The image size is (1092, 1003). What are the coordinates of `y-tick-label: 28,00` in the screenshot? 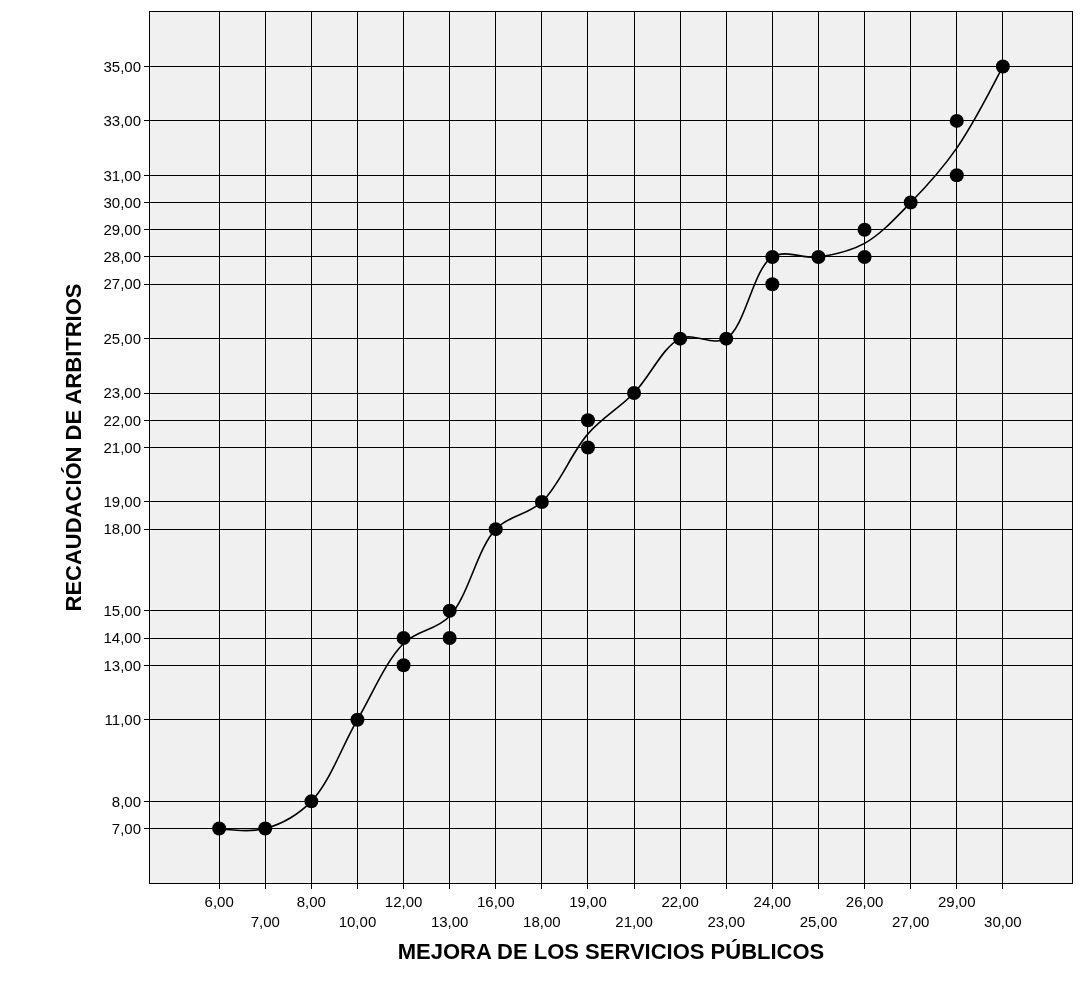 It's located at (122, 257).